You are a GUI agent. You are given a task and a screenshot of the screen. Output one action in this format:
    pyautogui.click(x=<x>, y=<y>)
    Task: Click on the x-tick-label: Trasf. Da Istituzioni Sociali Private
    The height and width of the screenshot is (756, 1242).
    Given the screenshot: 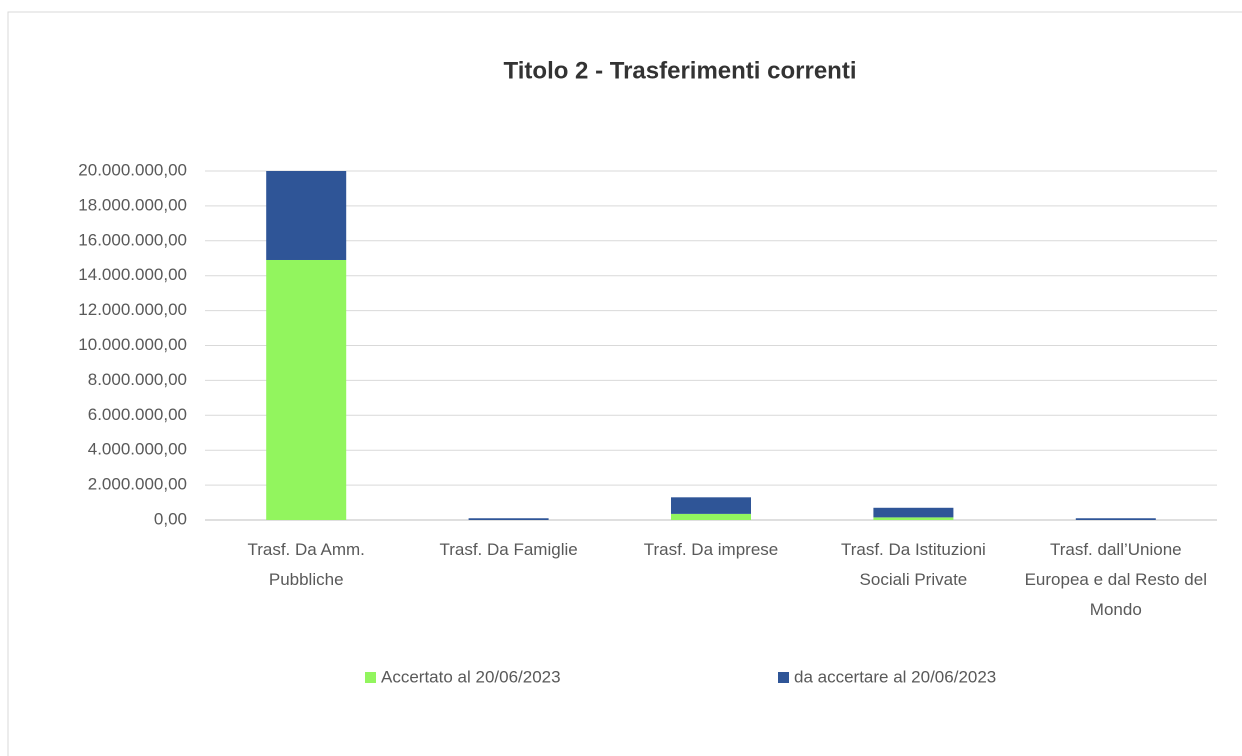 What is the action you would take?
    pyautogui.click(x=913, y=564)
    